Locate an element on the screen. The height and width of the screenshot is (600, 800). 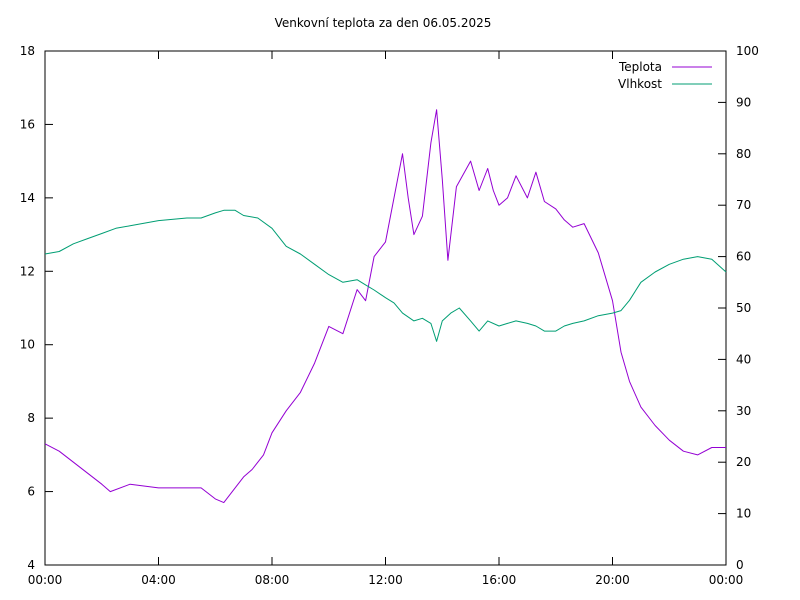
x-tick-label: 04:00 is located at coordinates (158, 580).